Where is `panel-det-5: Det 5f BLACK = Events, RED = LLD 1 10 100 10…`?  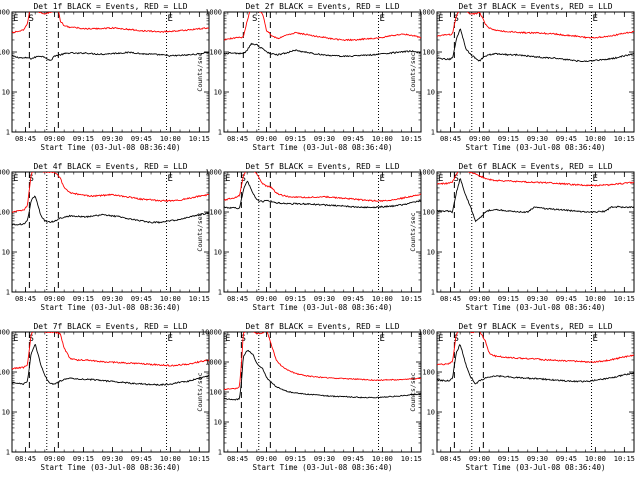 panel-det-5: Det 5f BLACK = Events, RED = LLD 1 10 100 10… is located at coordinates (309, 237).